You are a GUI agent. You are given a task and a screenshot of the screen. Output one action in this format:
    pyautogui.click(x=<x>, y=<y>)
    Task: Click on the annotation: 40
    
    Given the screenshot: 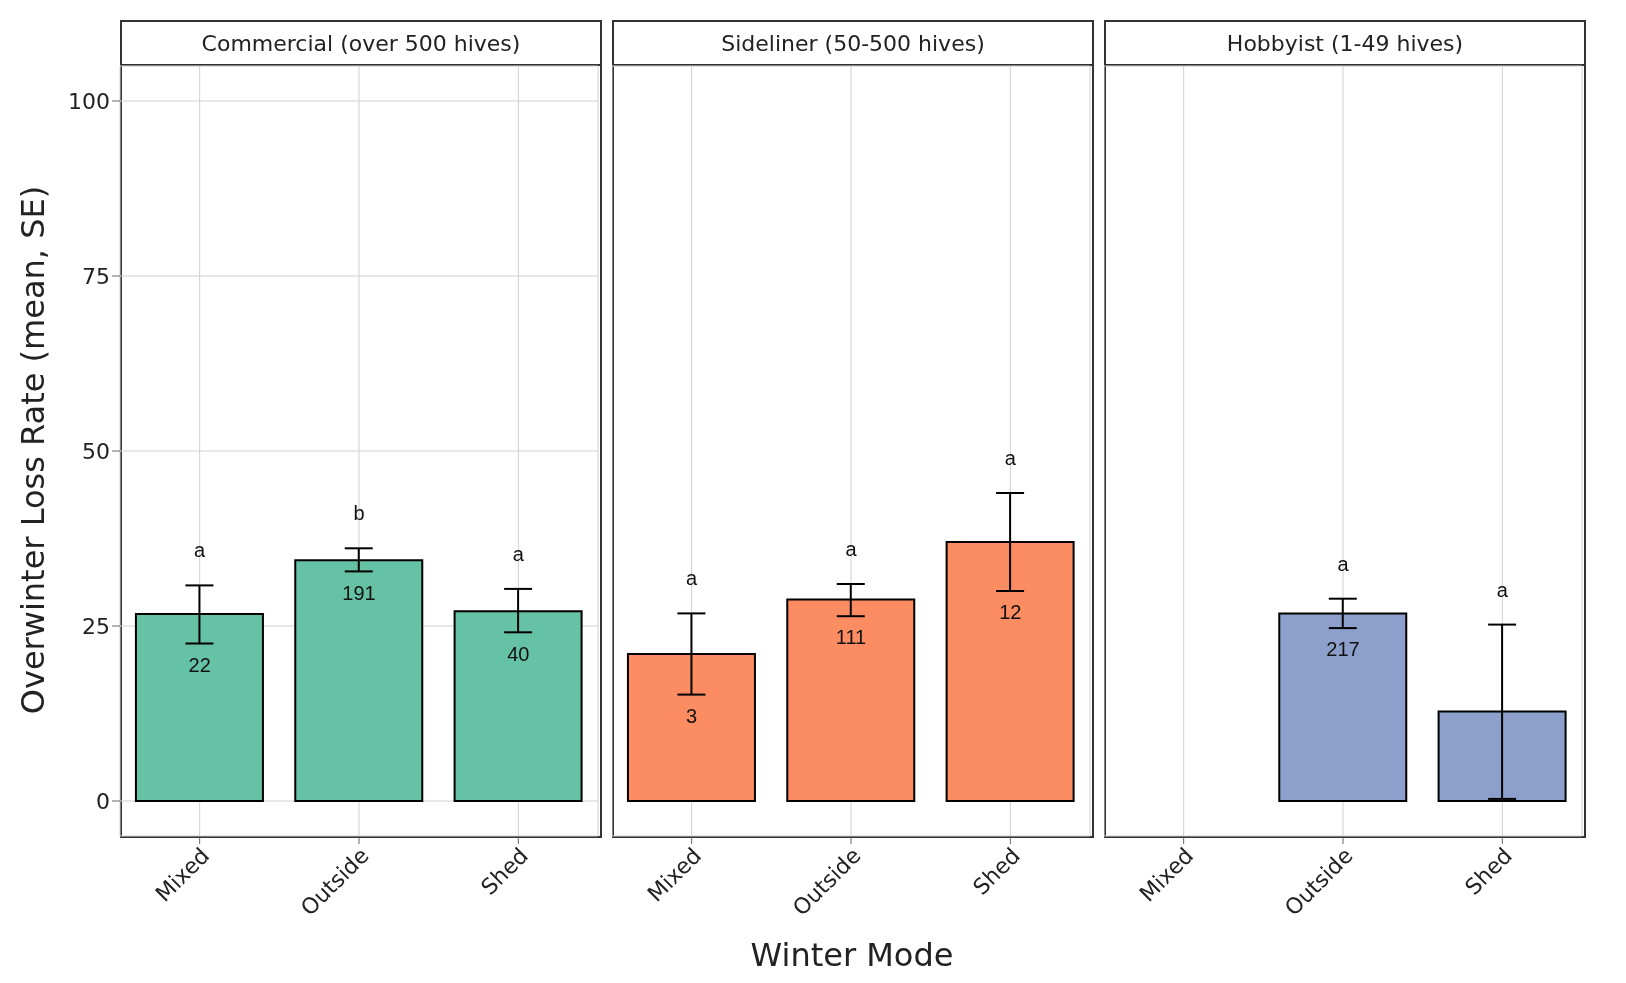 What is the action you would take?
    pyautogui.click(x=518, y=653)
    